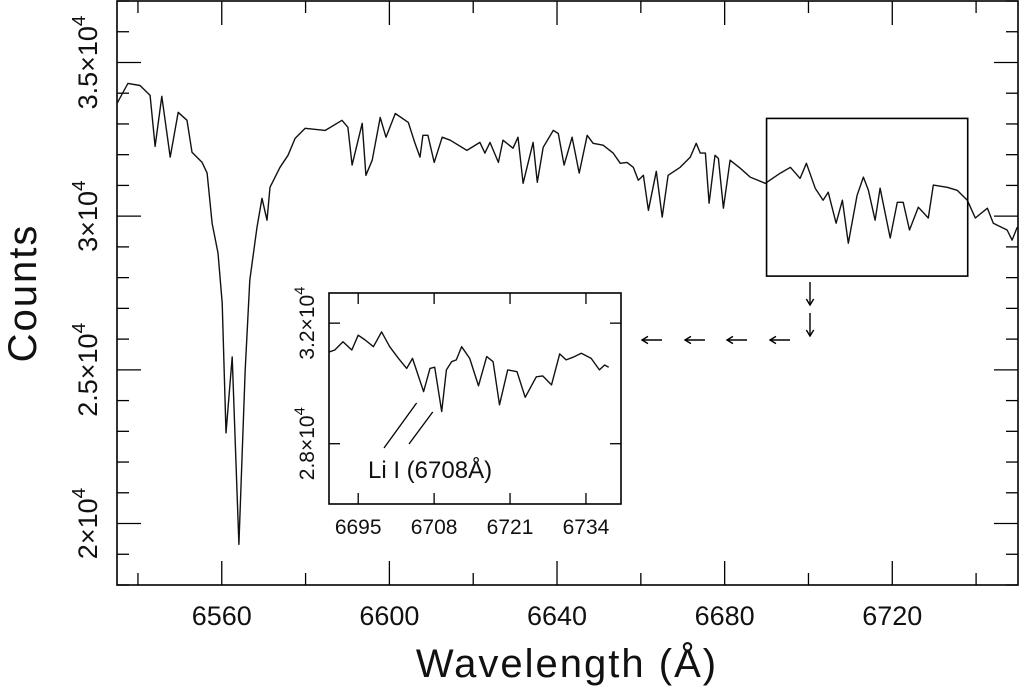 The image size is (1020, 692). I want to click on x-axis-title: Wavelength (Å), so click(567, 663).